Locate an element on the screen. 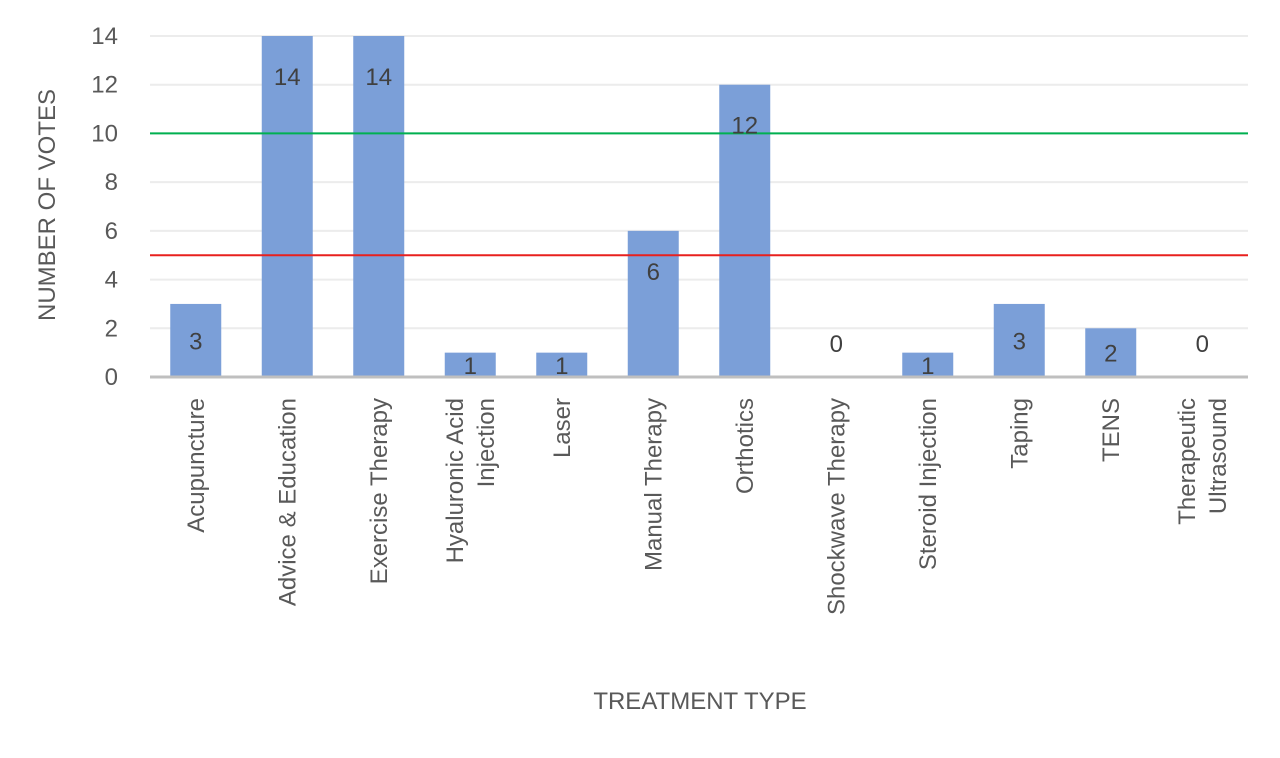  y-axis-ticks: 0 2 4 6 8 10 12 14 is located at coordinates (104, 207).